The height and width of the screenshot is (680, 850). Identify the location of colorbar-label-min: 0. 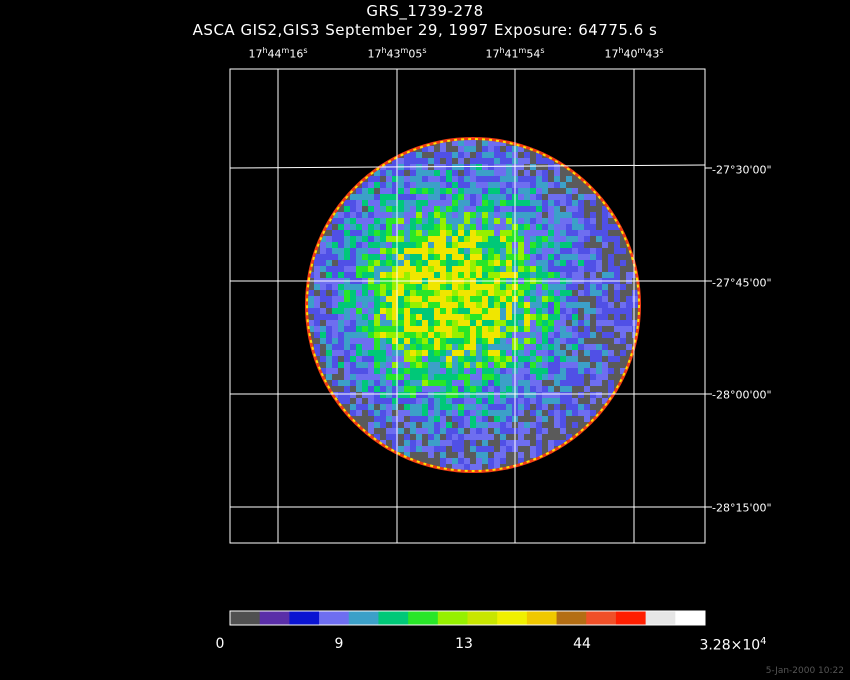
(220, 644).